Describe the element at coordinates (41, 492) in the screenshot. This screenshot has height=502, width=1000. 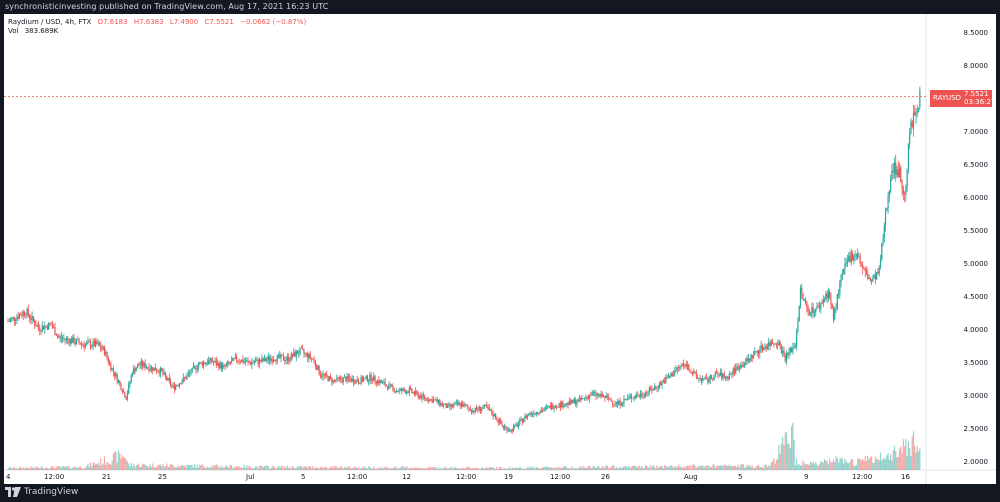
I see `tradingview-logo: TradingView` at that location.